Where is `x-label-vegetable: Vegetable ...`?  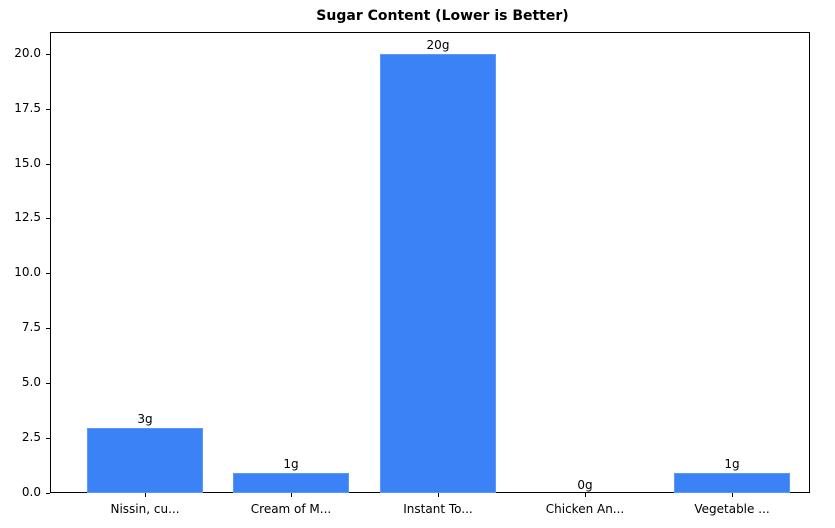 x-label-vegetable: Vegetable ... is located at coordinates (732, 509).